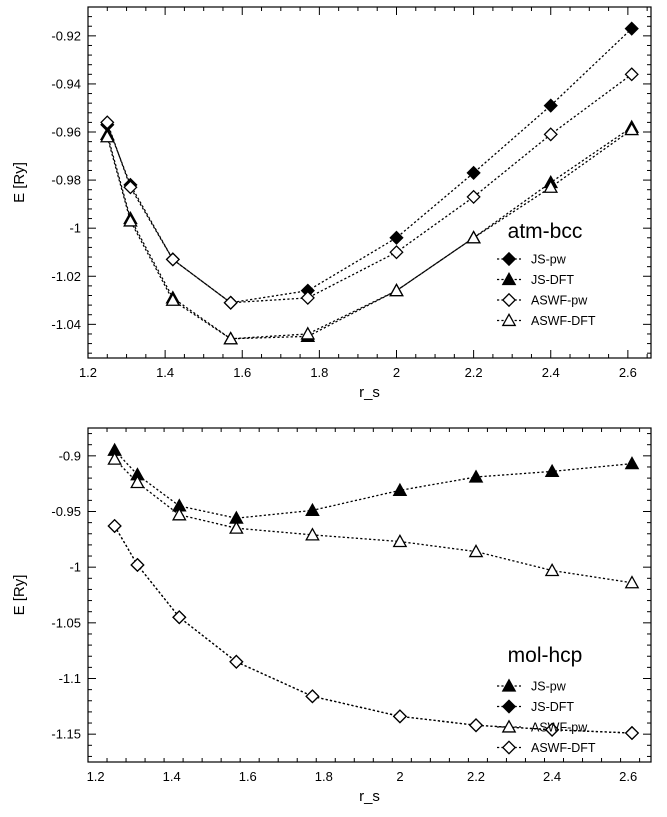 This screenshot has width=667, height=817. Describe the element at coordinates (66, 276) in the screenshot. I see `y-tick-label: -1.02` at that location.